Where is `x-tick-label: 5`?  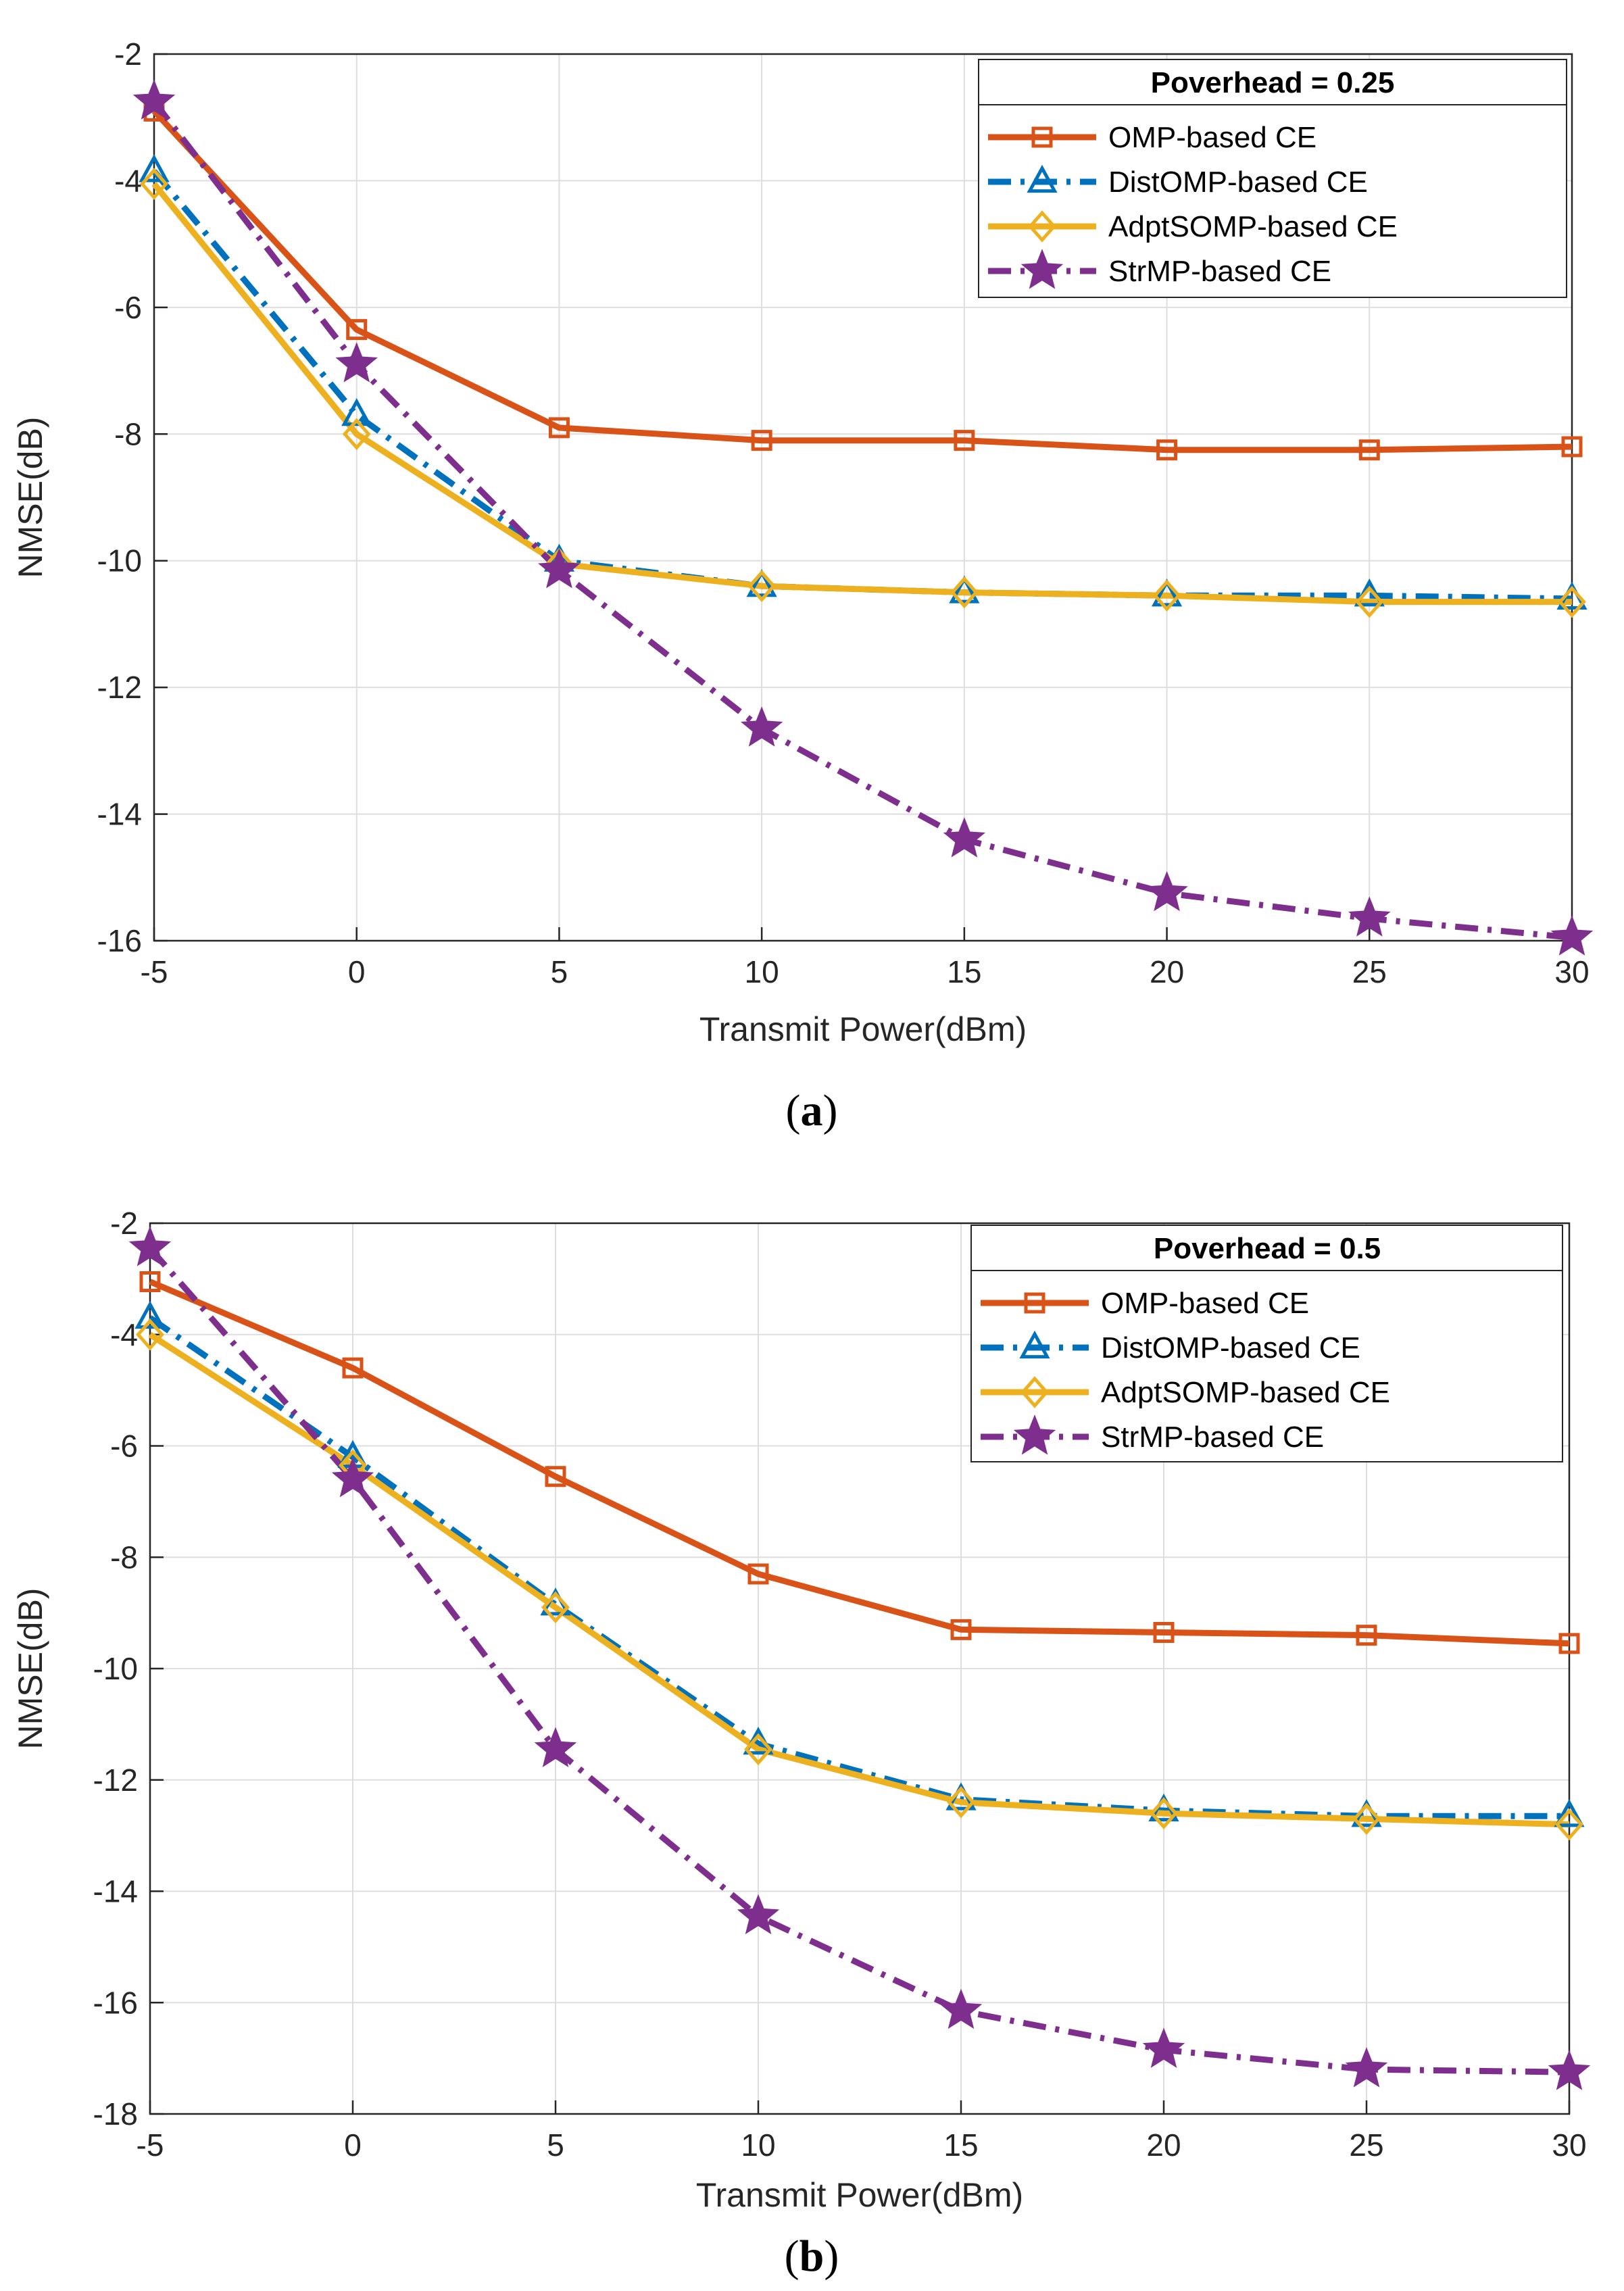 x-tick-label: 5 is located at coordinates (559, 972).